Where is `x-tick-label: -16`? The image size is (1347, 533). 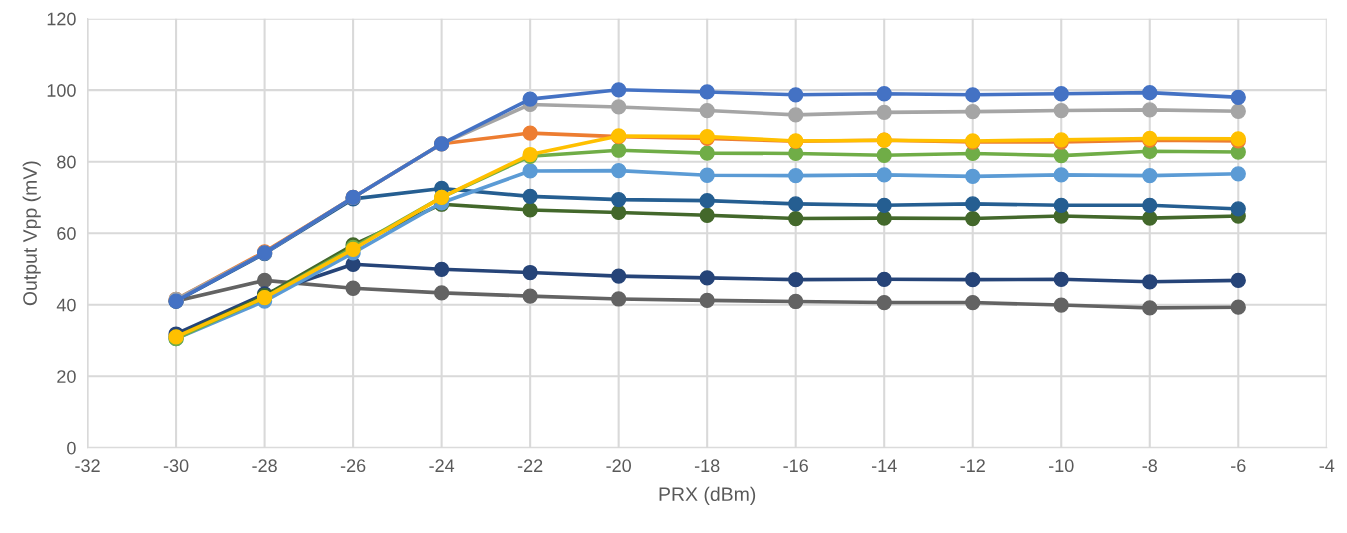
x-tick-label: -16 is located at coordinates (795, 466).